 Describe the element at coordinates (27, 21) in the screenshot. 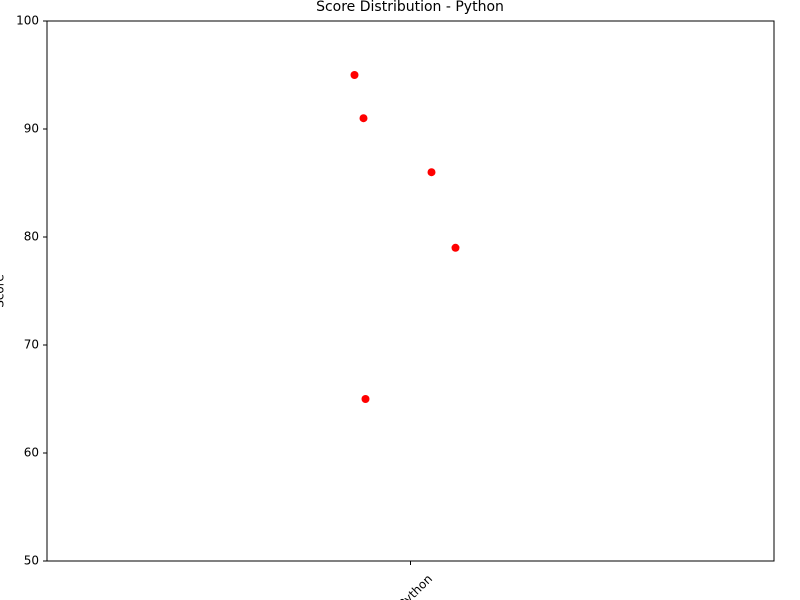

I see `y-tick-label: 100` at that location.